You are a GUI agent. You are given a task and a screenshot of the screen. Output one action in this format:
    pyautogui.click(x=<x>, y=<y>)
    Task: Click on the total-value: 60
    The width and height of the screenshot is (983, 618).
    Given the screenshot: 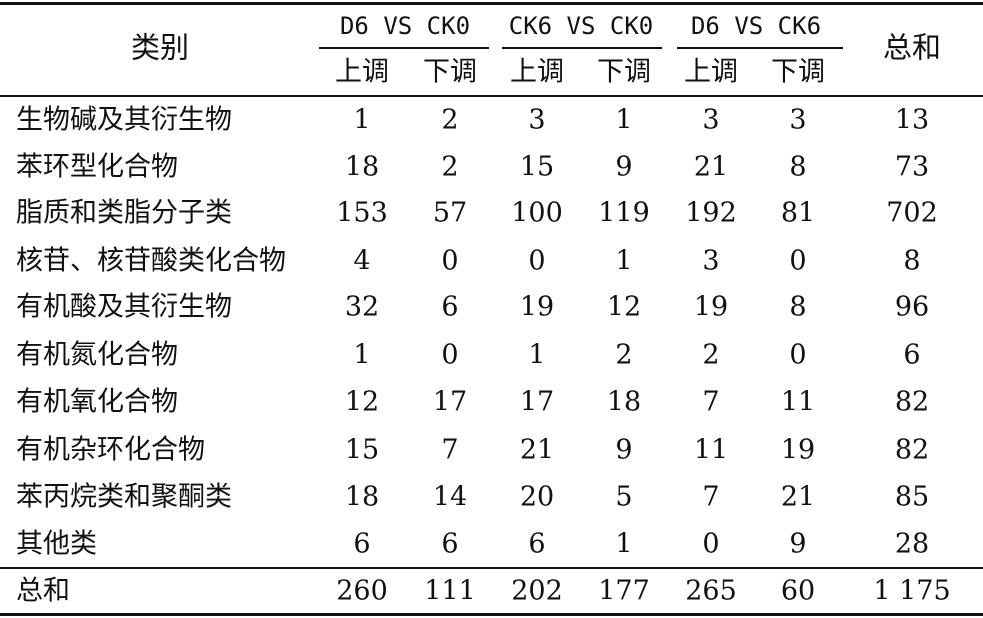 What is the action you would take?
    pyautogui.click(x=798, y=591)
    